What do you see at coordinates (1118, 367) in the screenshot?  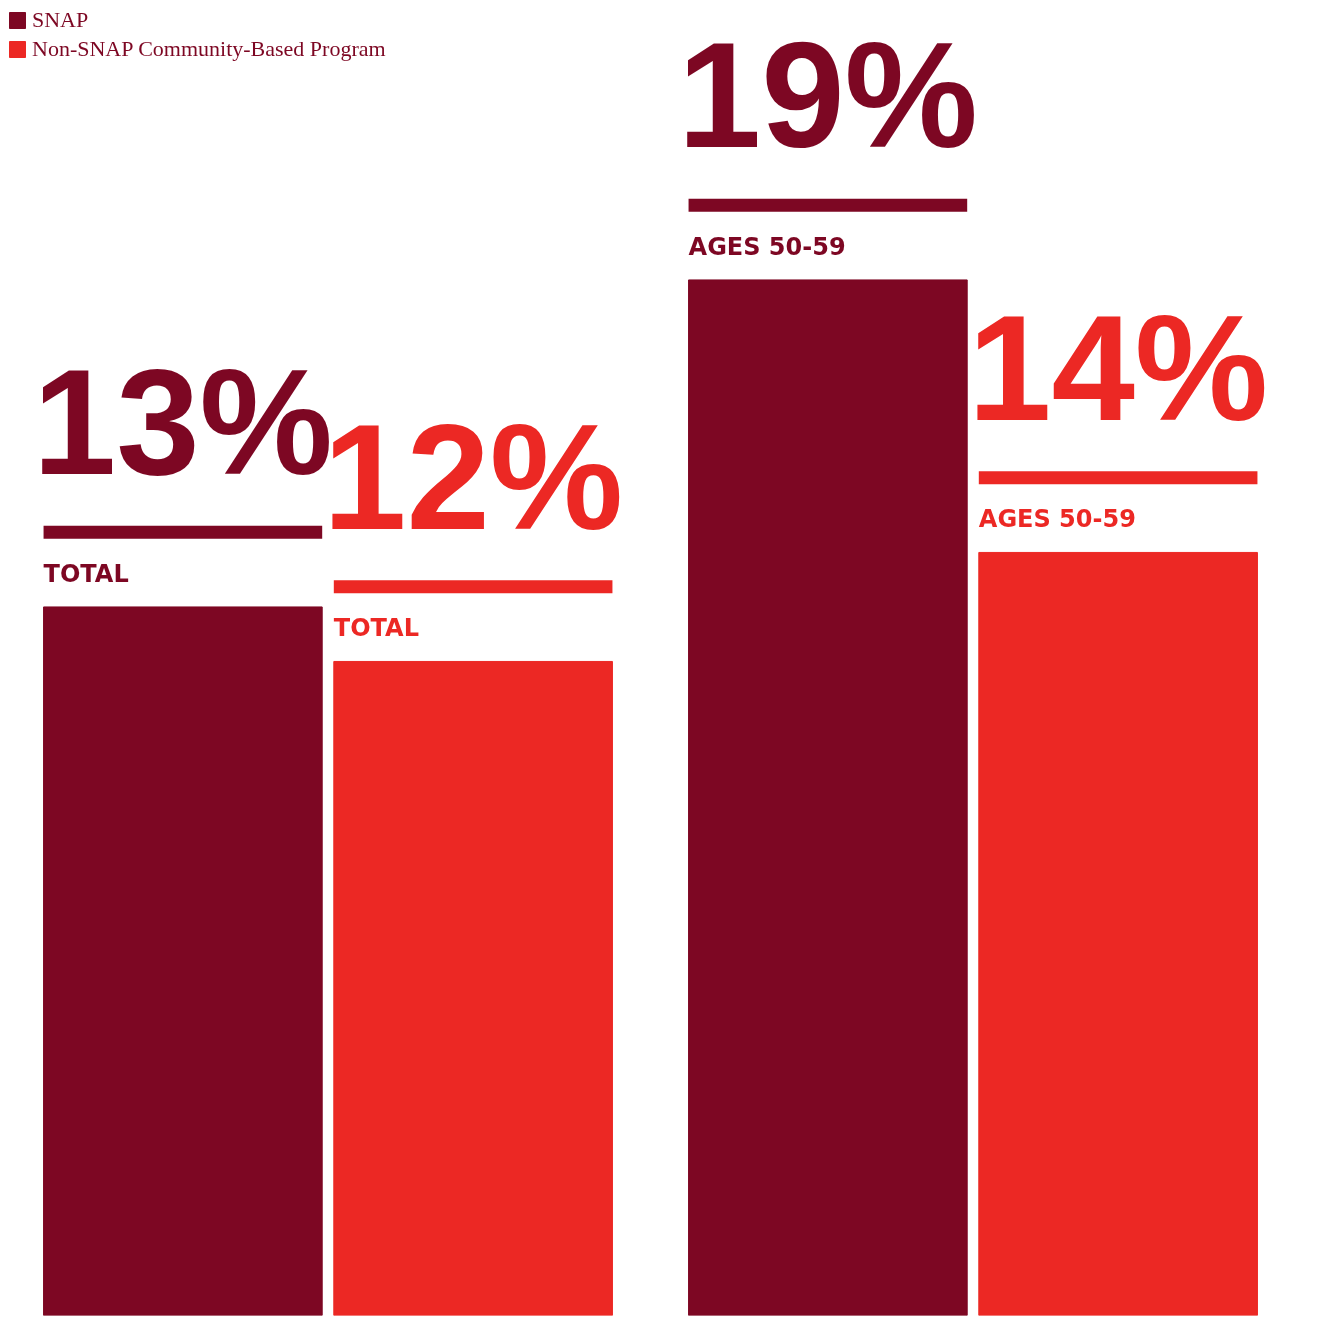 I see `data-label: 14%` at bounding box center [1118, 367].